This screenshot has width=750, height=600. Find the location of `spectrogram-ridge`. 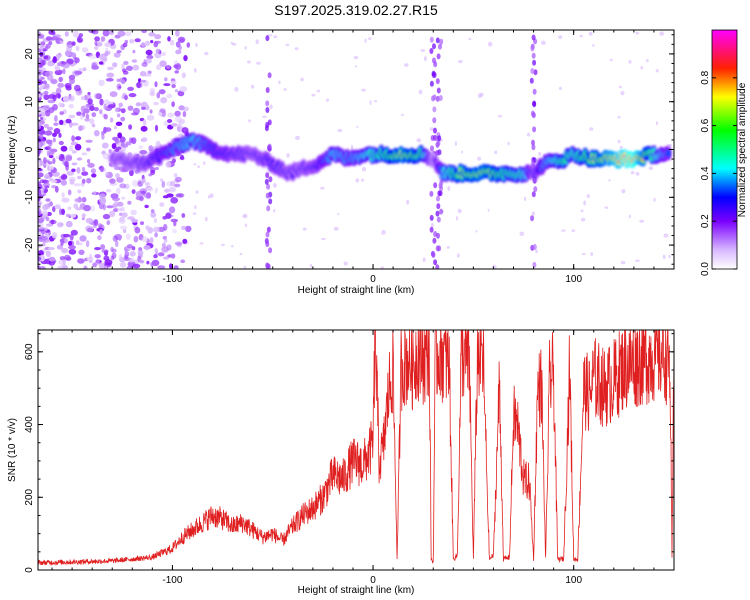

spectrogram-ridge is located at coordinates (390, 158).